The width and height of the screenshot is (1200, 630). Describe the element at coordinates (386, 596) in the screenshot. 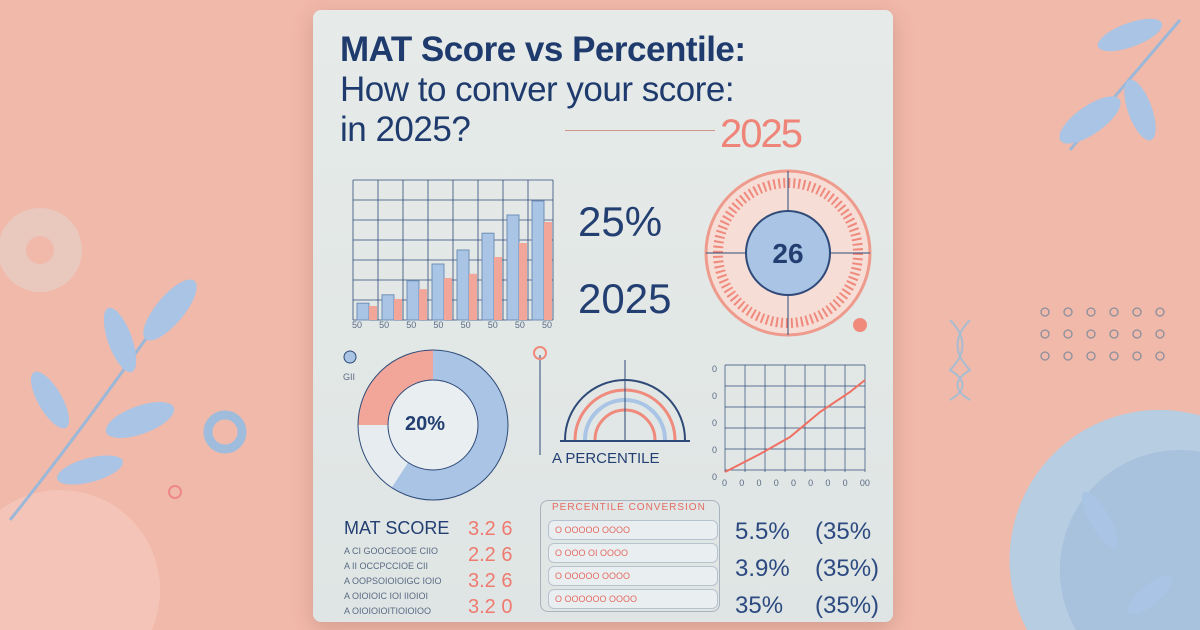

I see `list-item: A OIOIOIC IOI IIOIOI` at that location.